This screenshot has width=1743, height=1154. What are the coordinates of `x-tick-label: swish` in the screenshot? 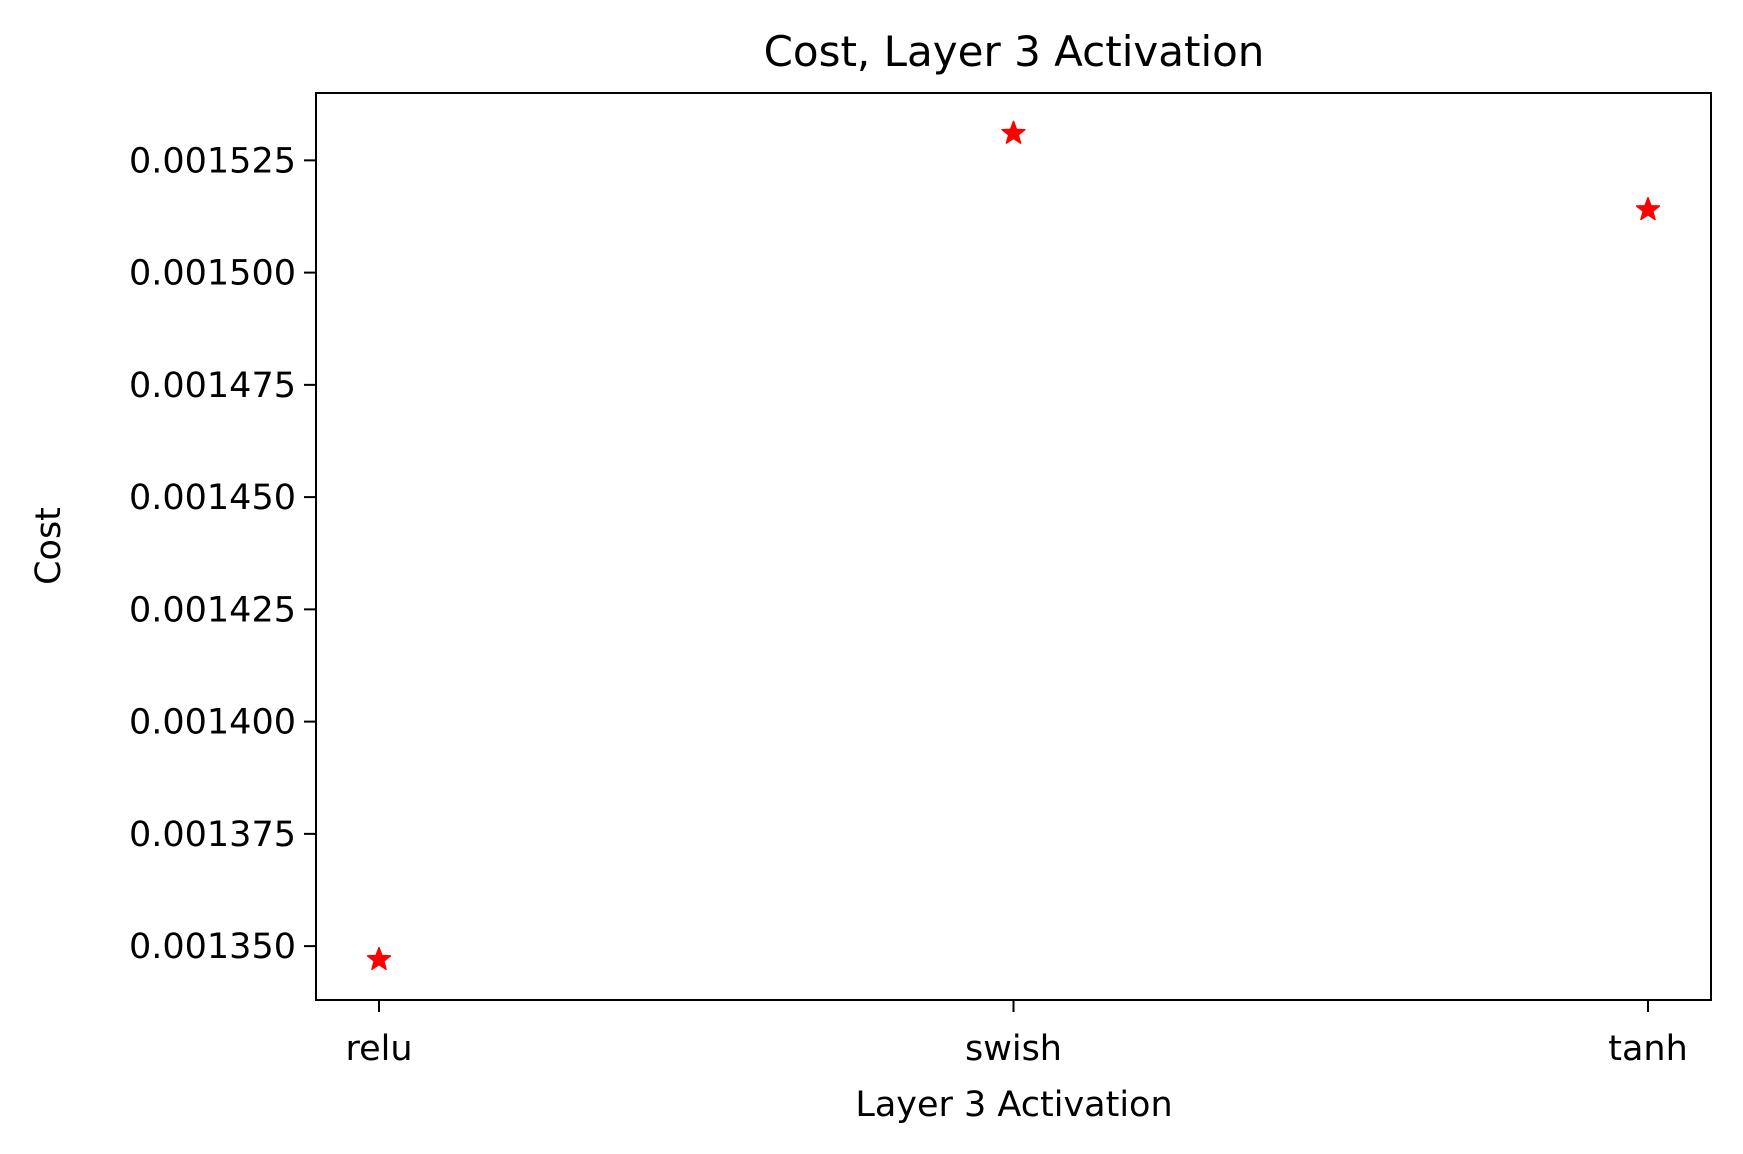 It's located at (1013, 1049).